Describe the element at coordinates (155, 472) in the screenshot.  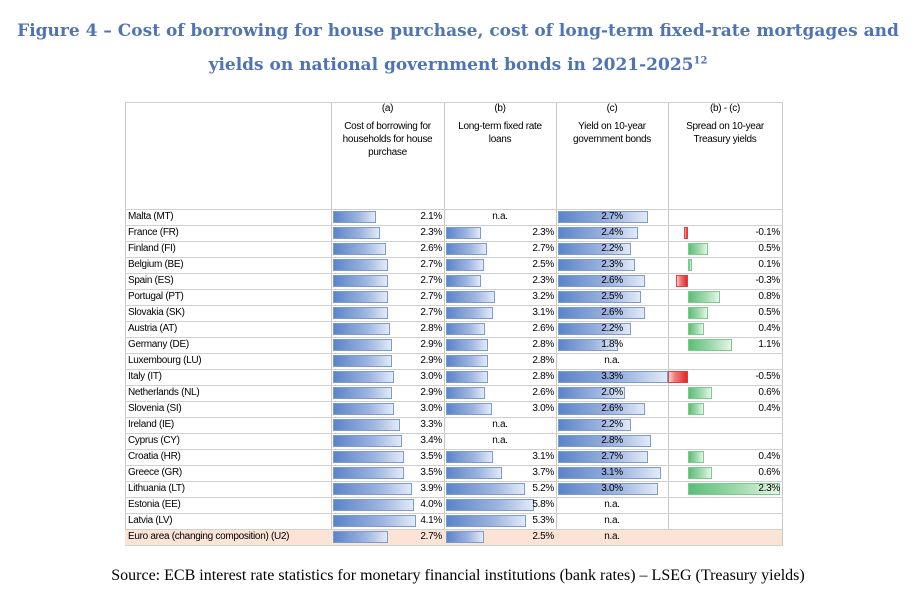
I see `country-name: Greece (GR)` at that location.